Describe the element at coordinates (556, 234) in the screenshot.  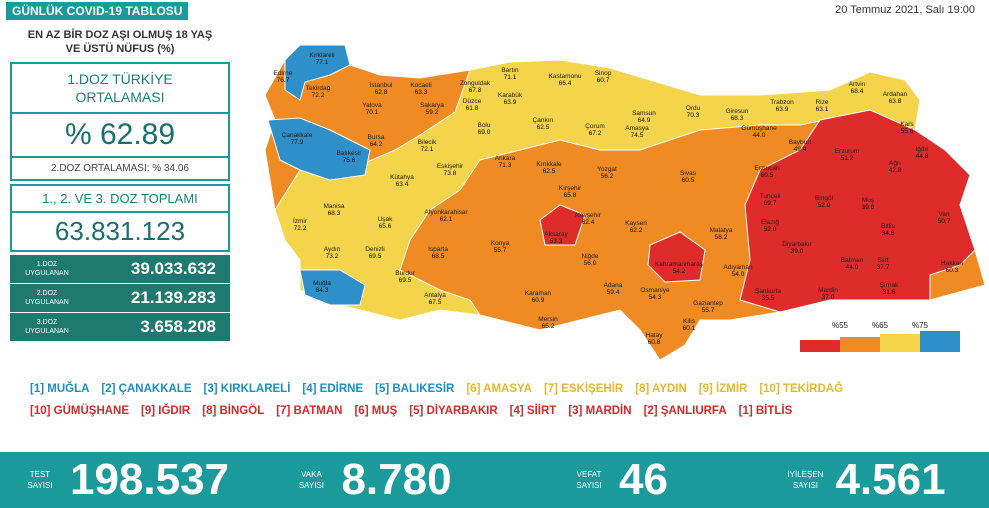
I see `province-name: Aksaray` at that location.